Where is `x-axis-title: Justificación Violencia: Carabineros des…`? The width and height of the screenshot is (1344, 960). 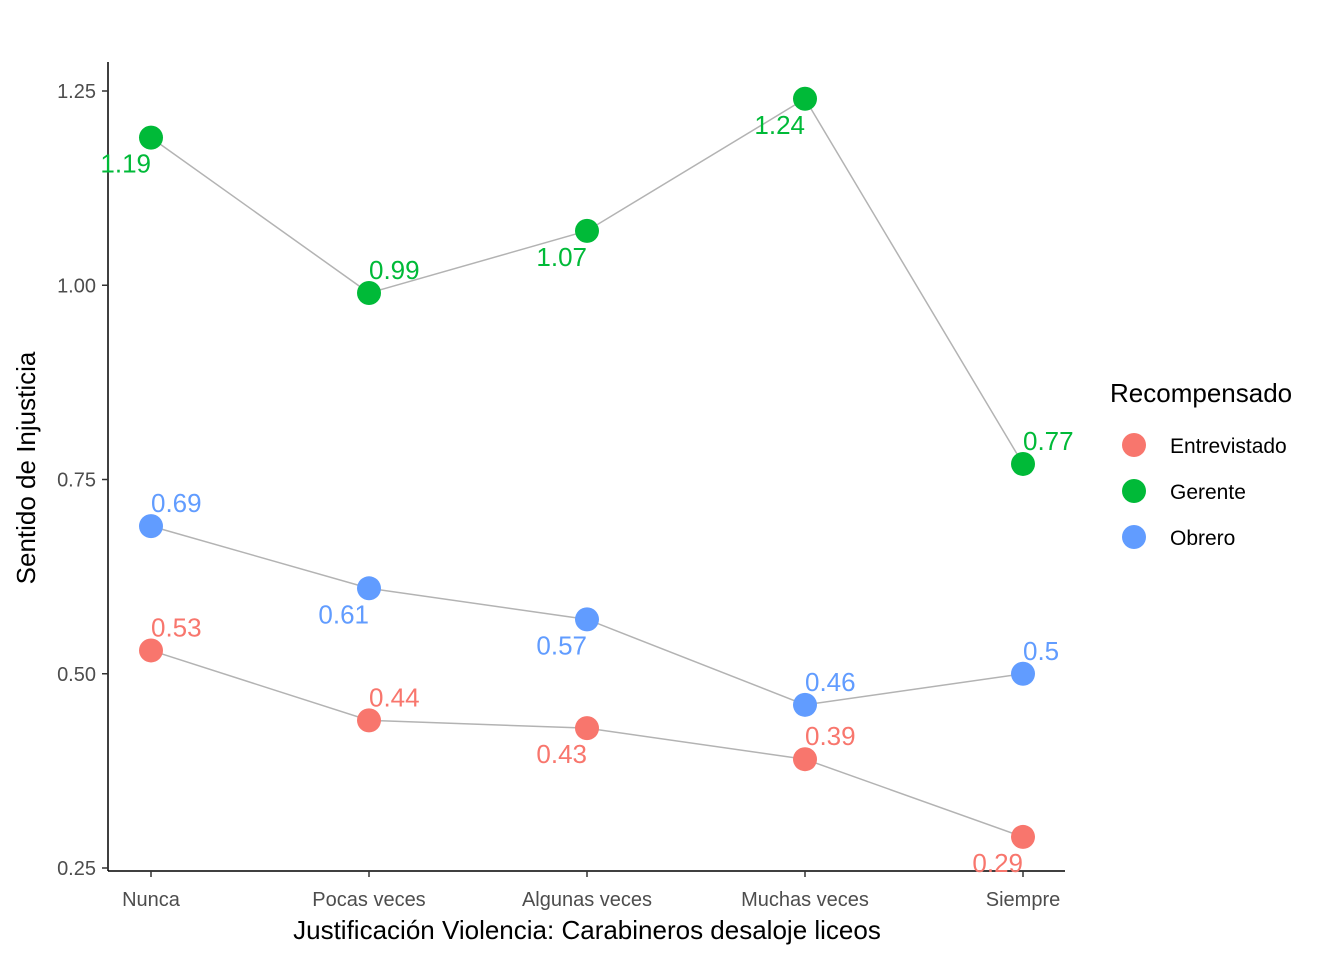 x-axis-title: Justificación Violencia: Carabineros des… is located at coordinates (587, 930).